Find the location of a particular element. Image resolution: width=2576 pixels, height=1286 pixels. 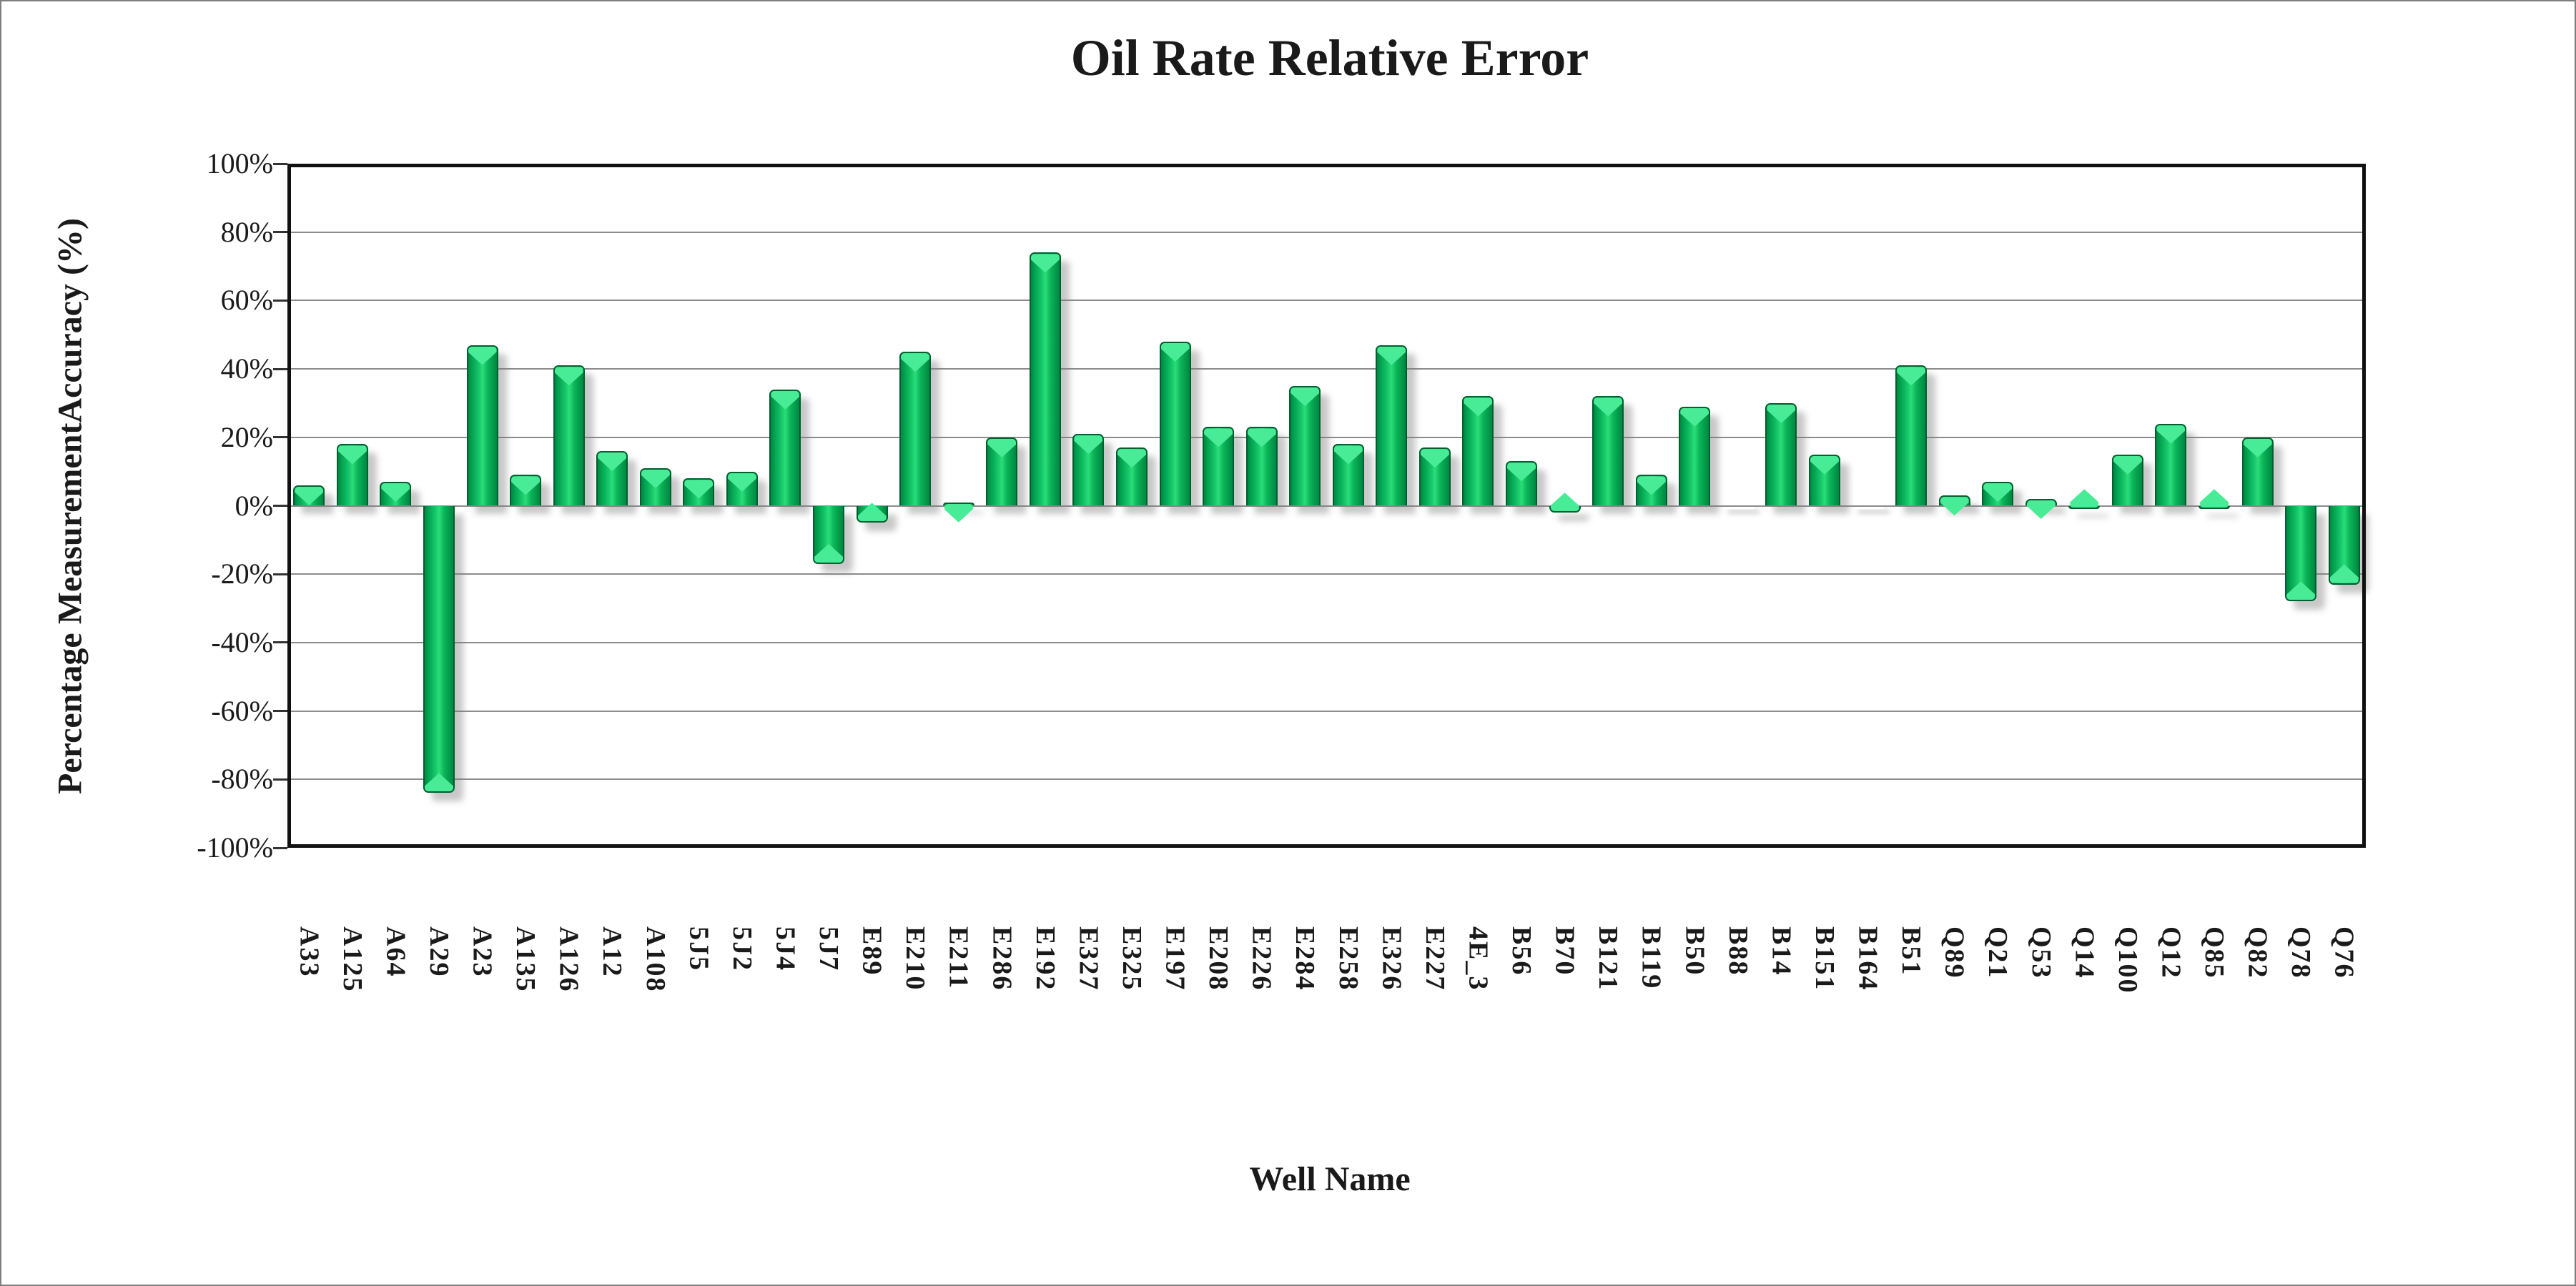

bar-E284 is located at coordinates (1305, 446).